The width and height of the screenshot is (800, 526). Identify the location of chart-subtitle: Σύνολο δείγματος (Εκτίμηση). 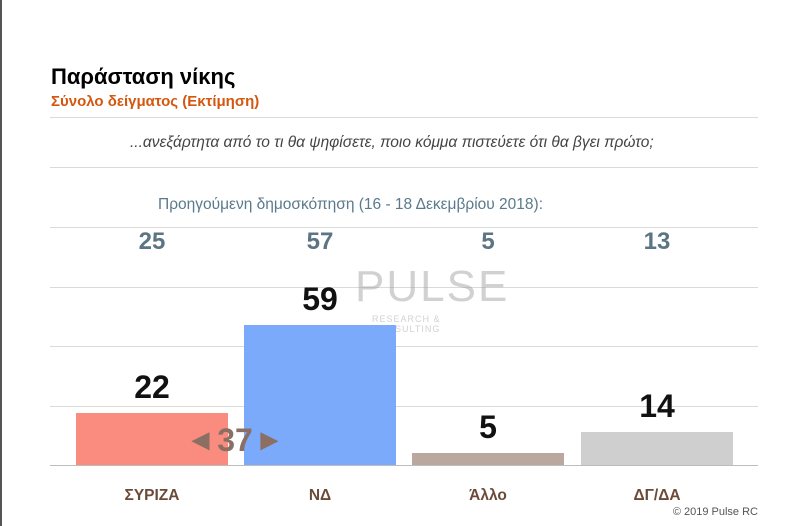
(155, 101).